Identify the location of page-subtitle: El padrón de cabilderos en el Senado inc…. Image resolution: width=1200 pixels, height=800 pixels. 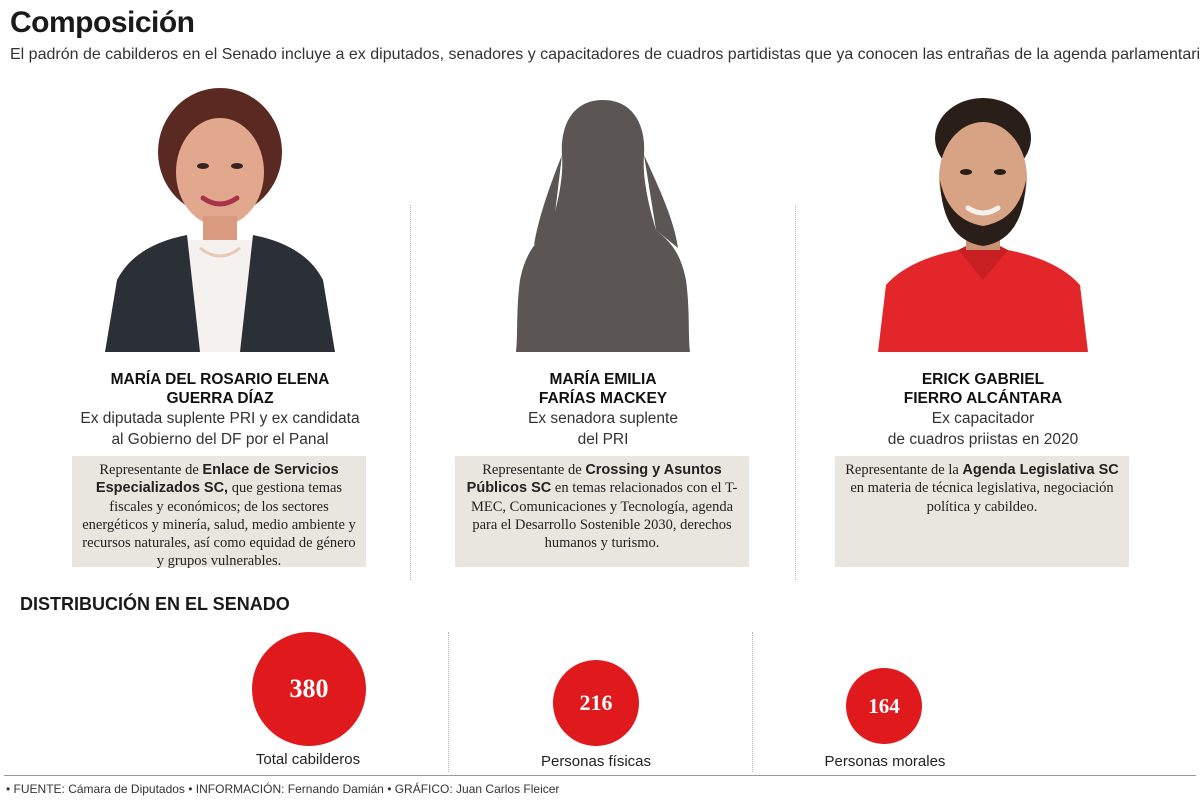
(605, 54).